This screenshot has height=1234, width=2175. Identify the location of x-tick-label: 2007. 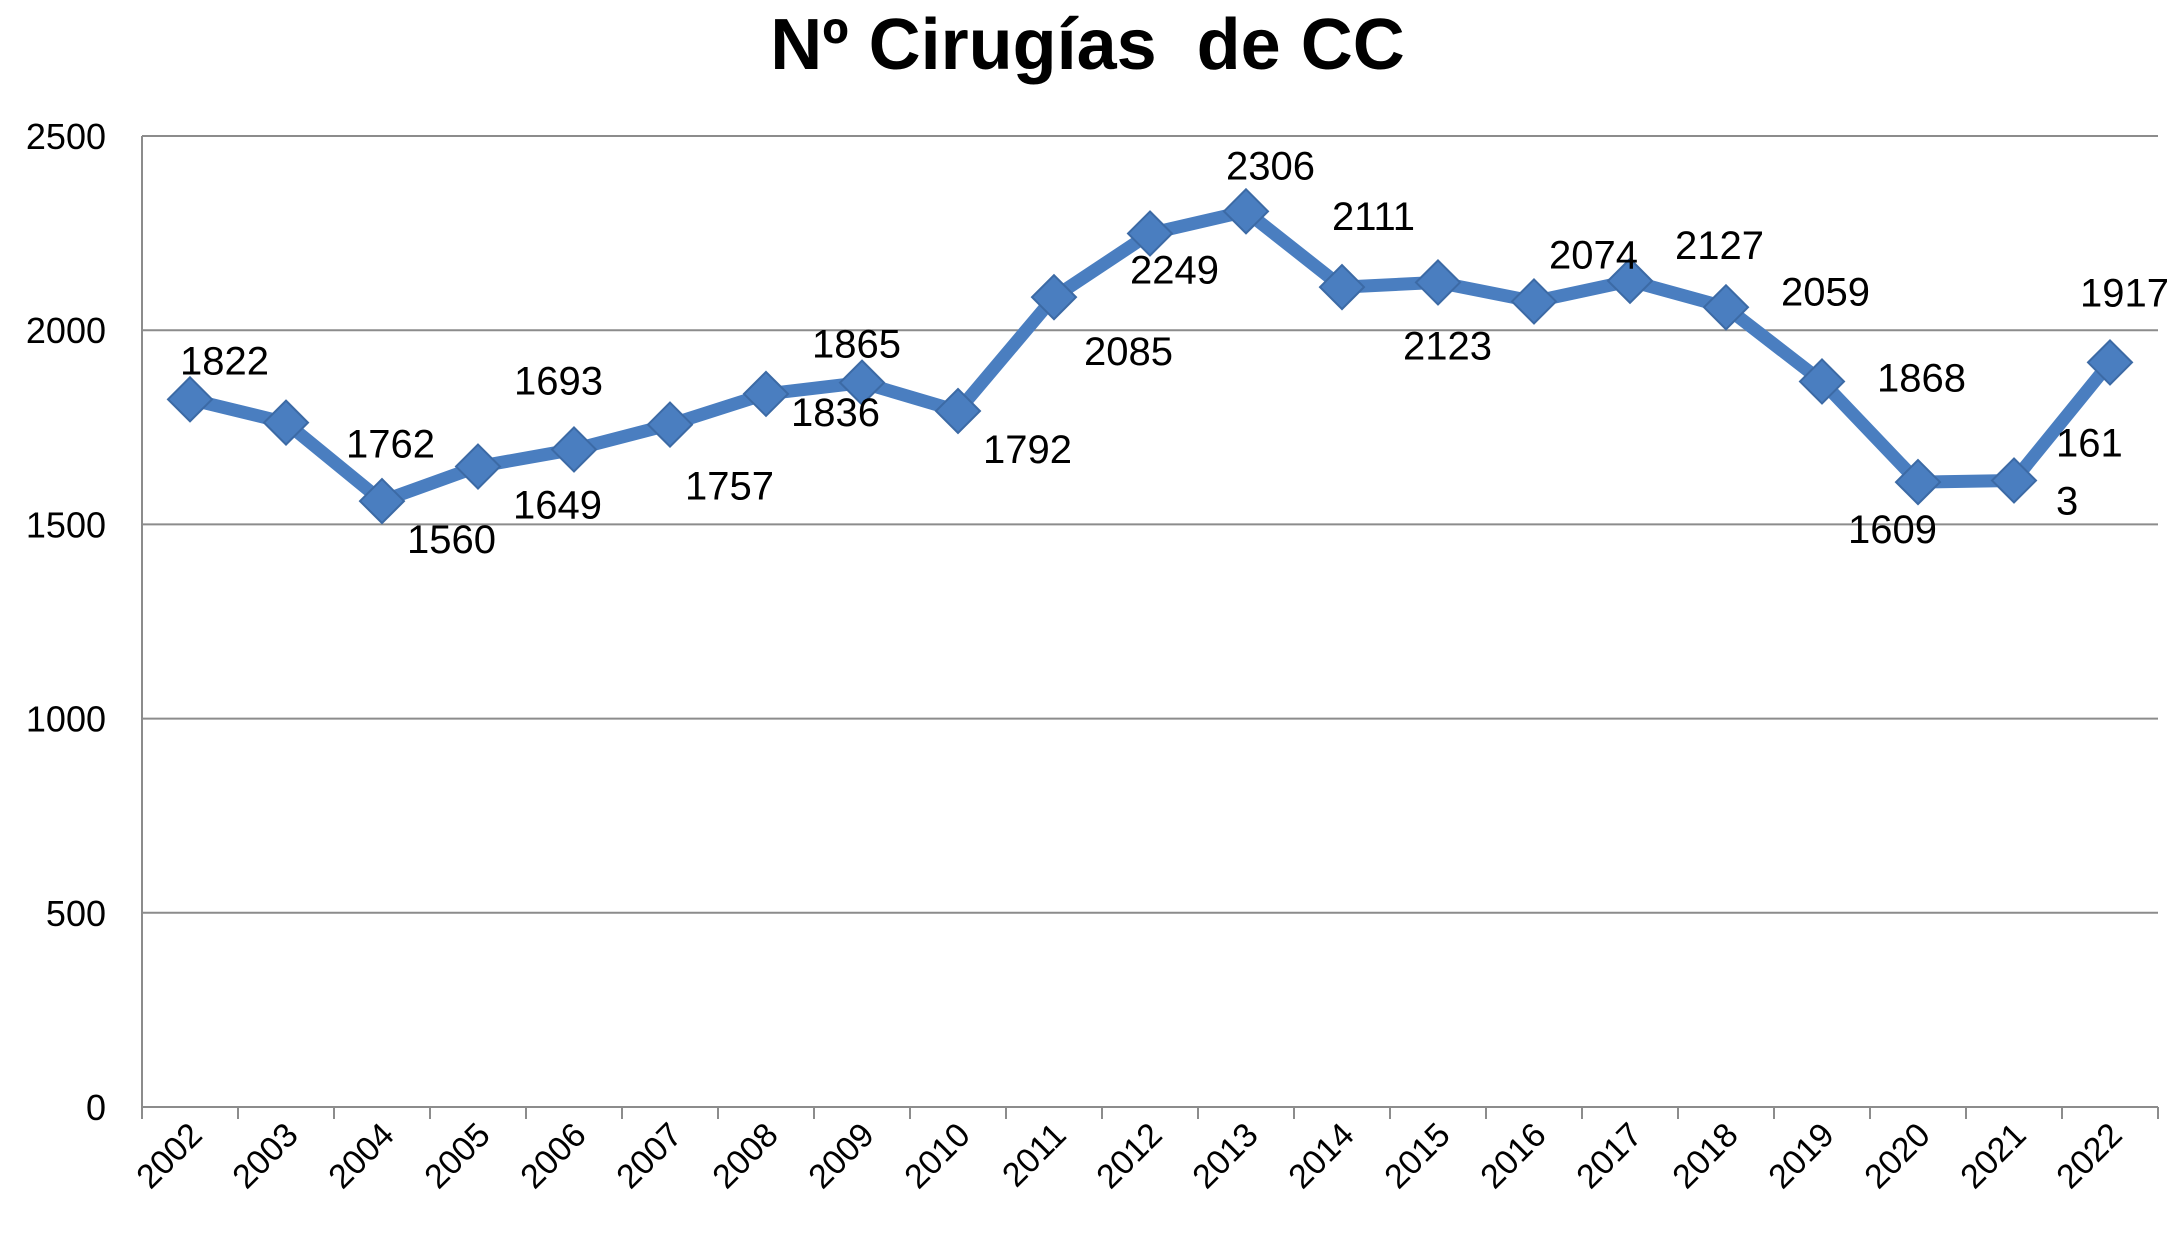
(649, 1156).